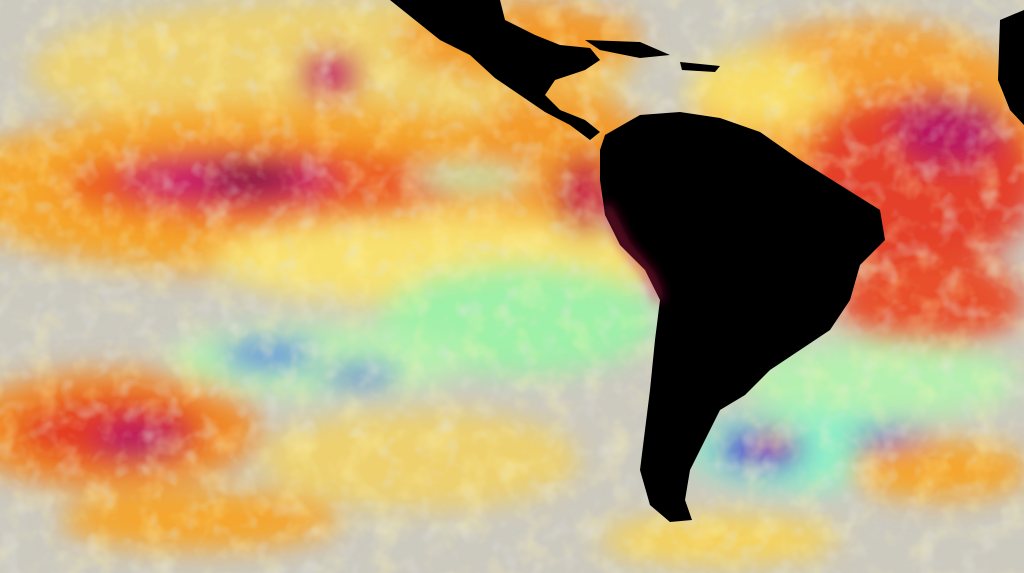 This screenshot has width=1024, height=573. Describe the element at coordinates (632, 252) in the screenshot. I see `coastal-warm-streak` at that location.